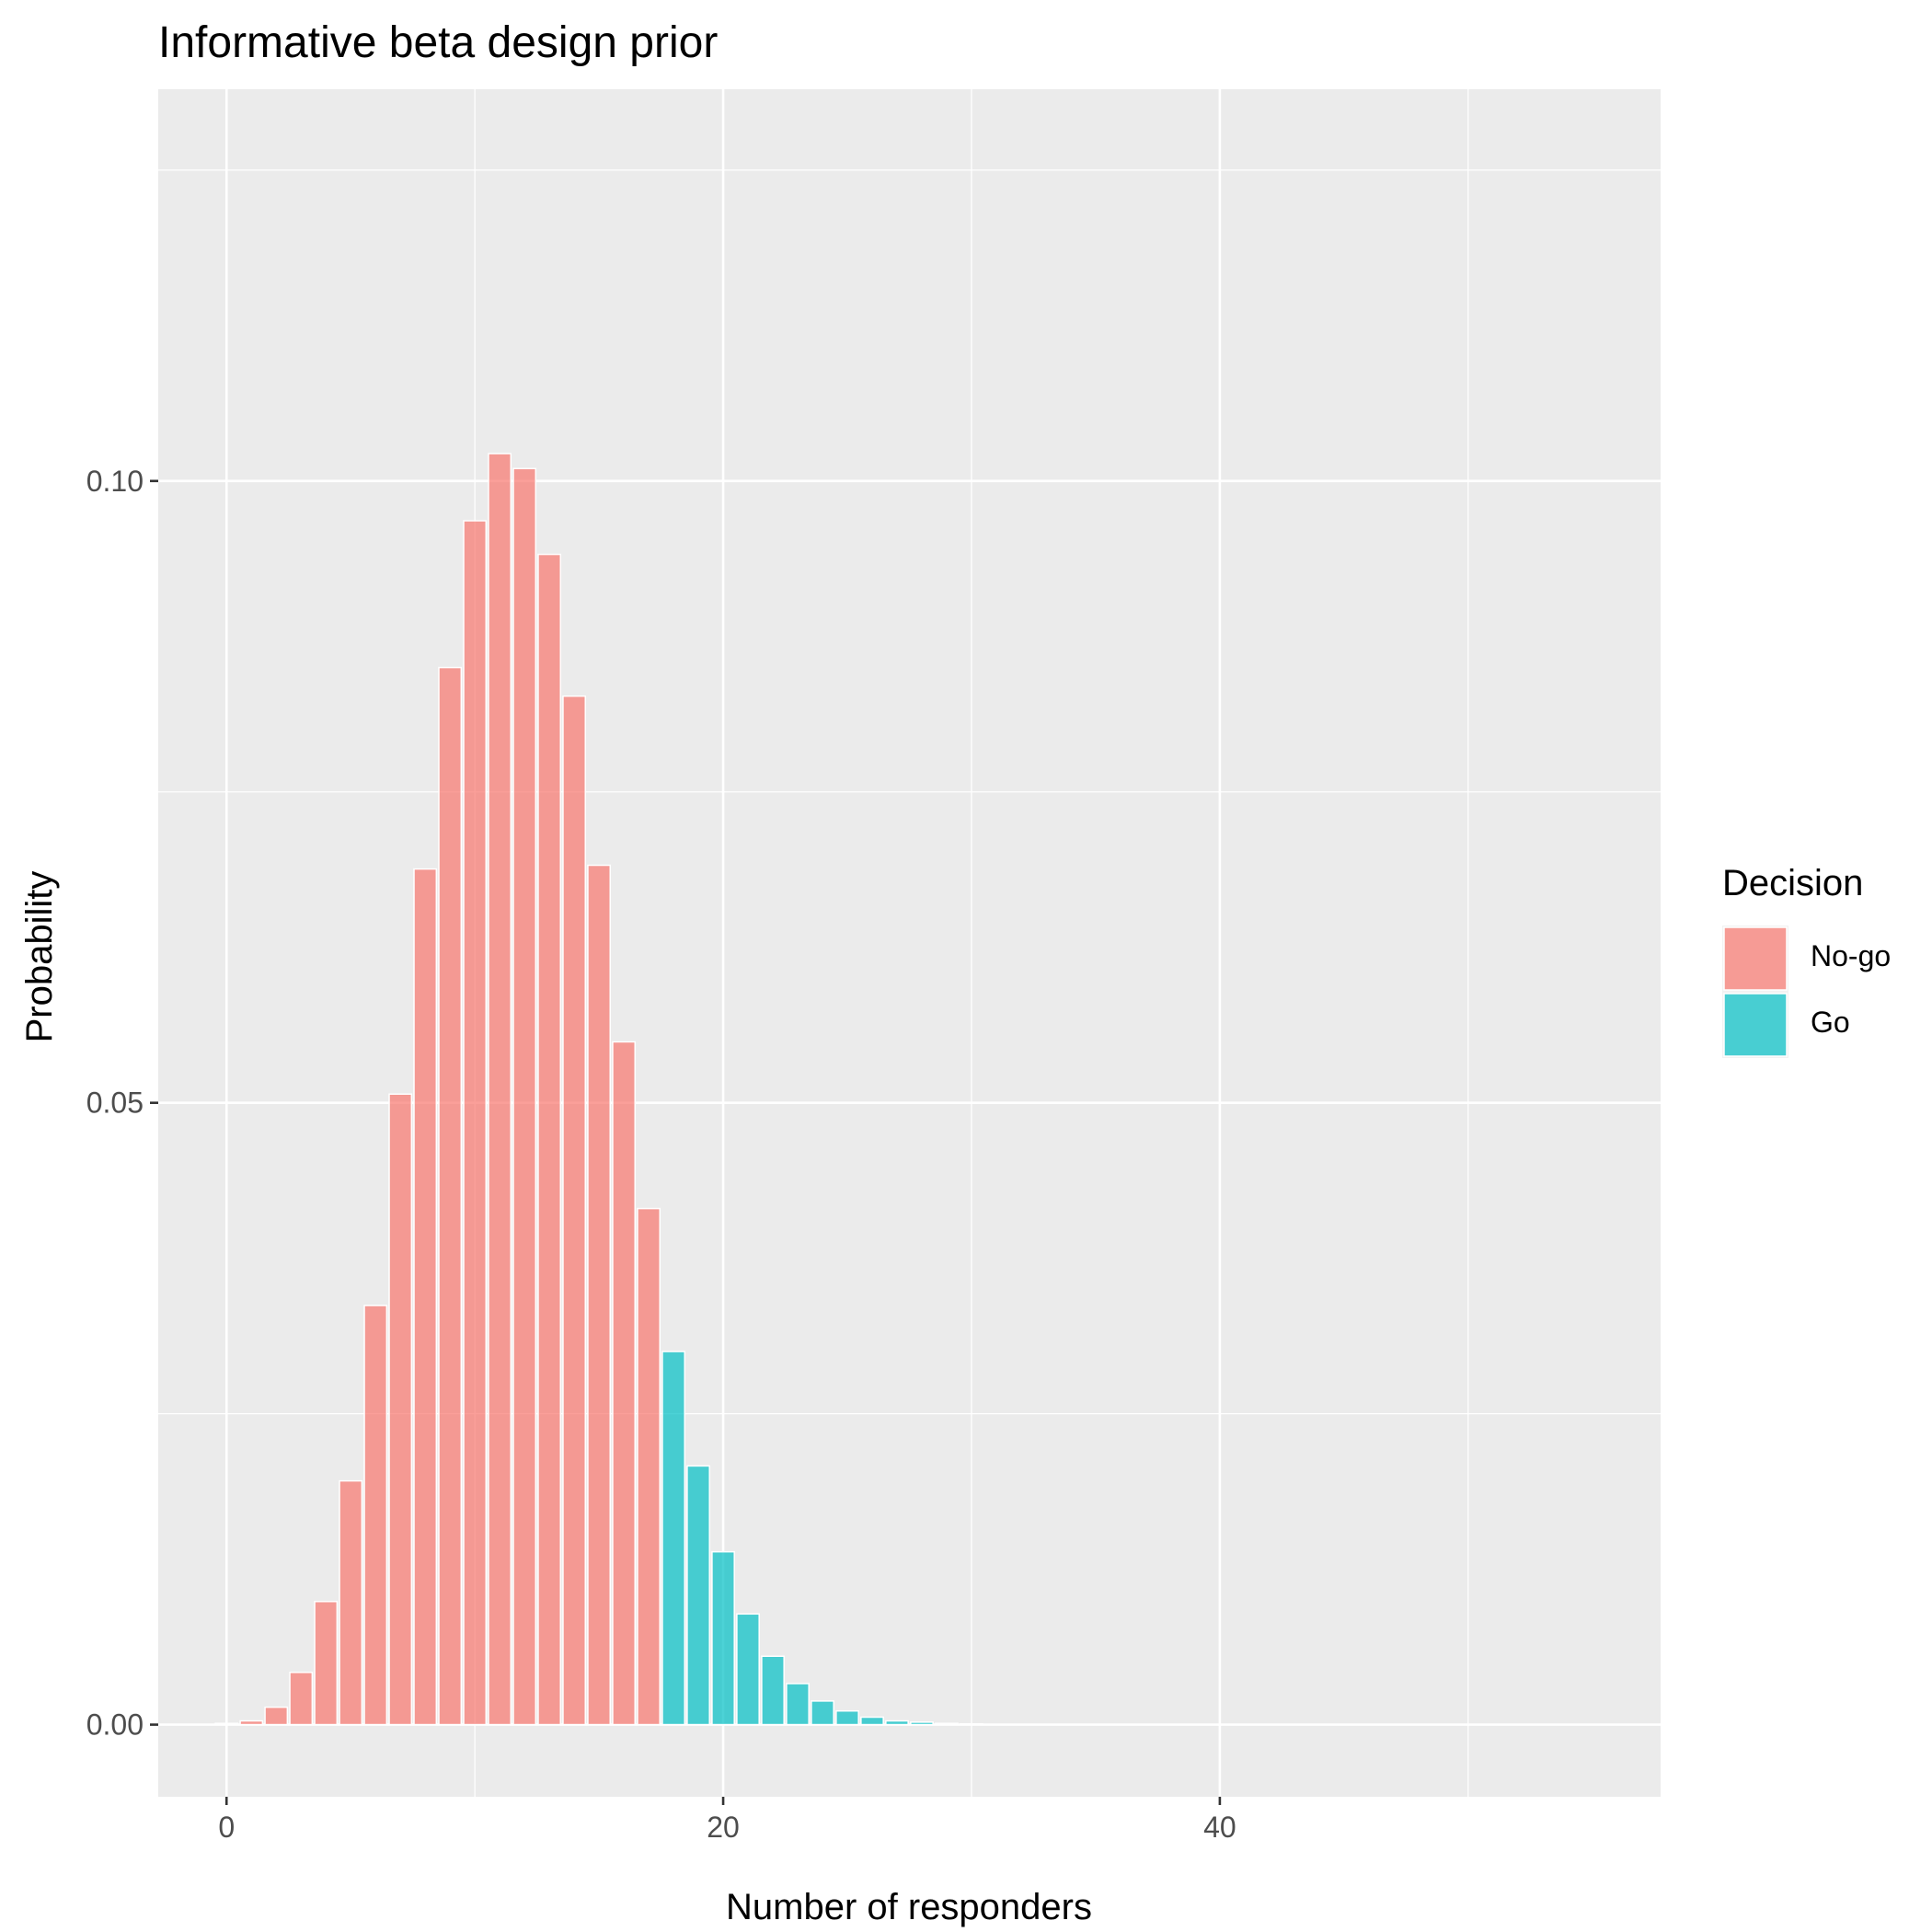 The image size is (1932, 1932). I want to click on legend-key-no-go, so click(1755, 958).